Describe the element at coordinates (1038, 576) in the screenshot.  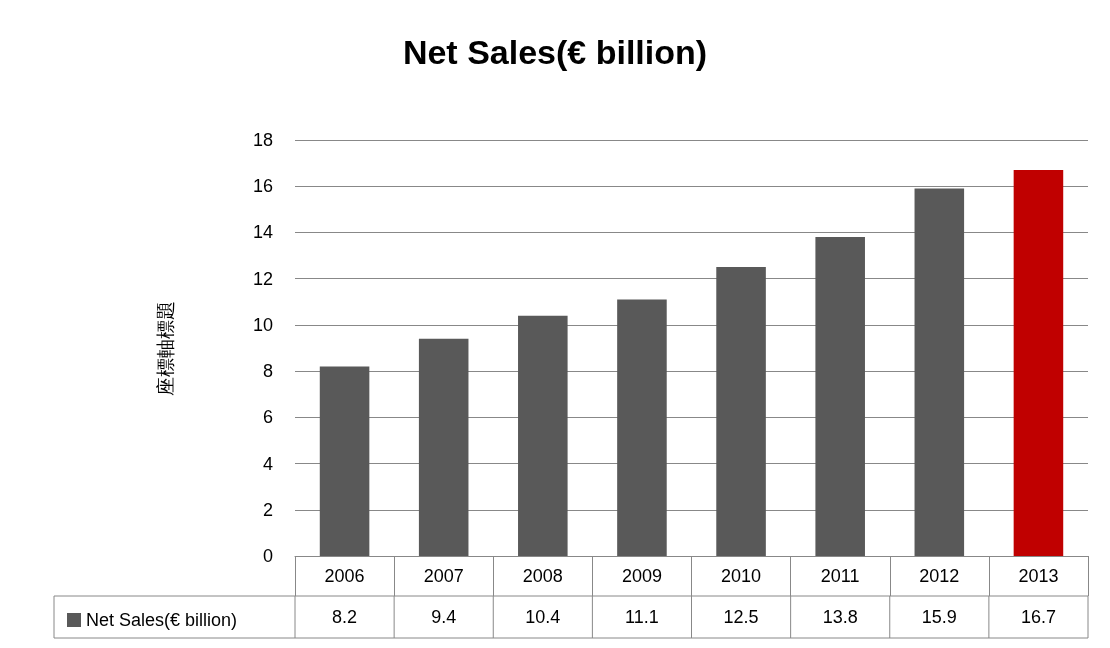
I see `x-tick-label: 2013` at that location.